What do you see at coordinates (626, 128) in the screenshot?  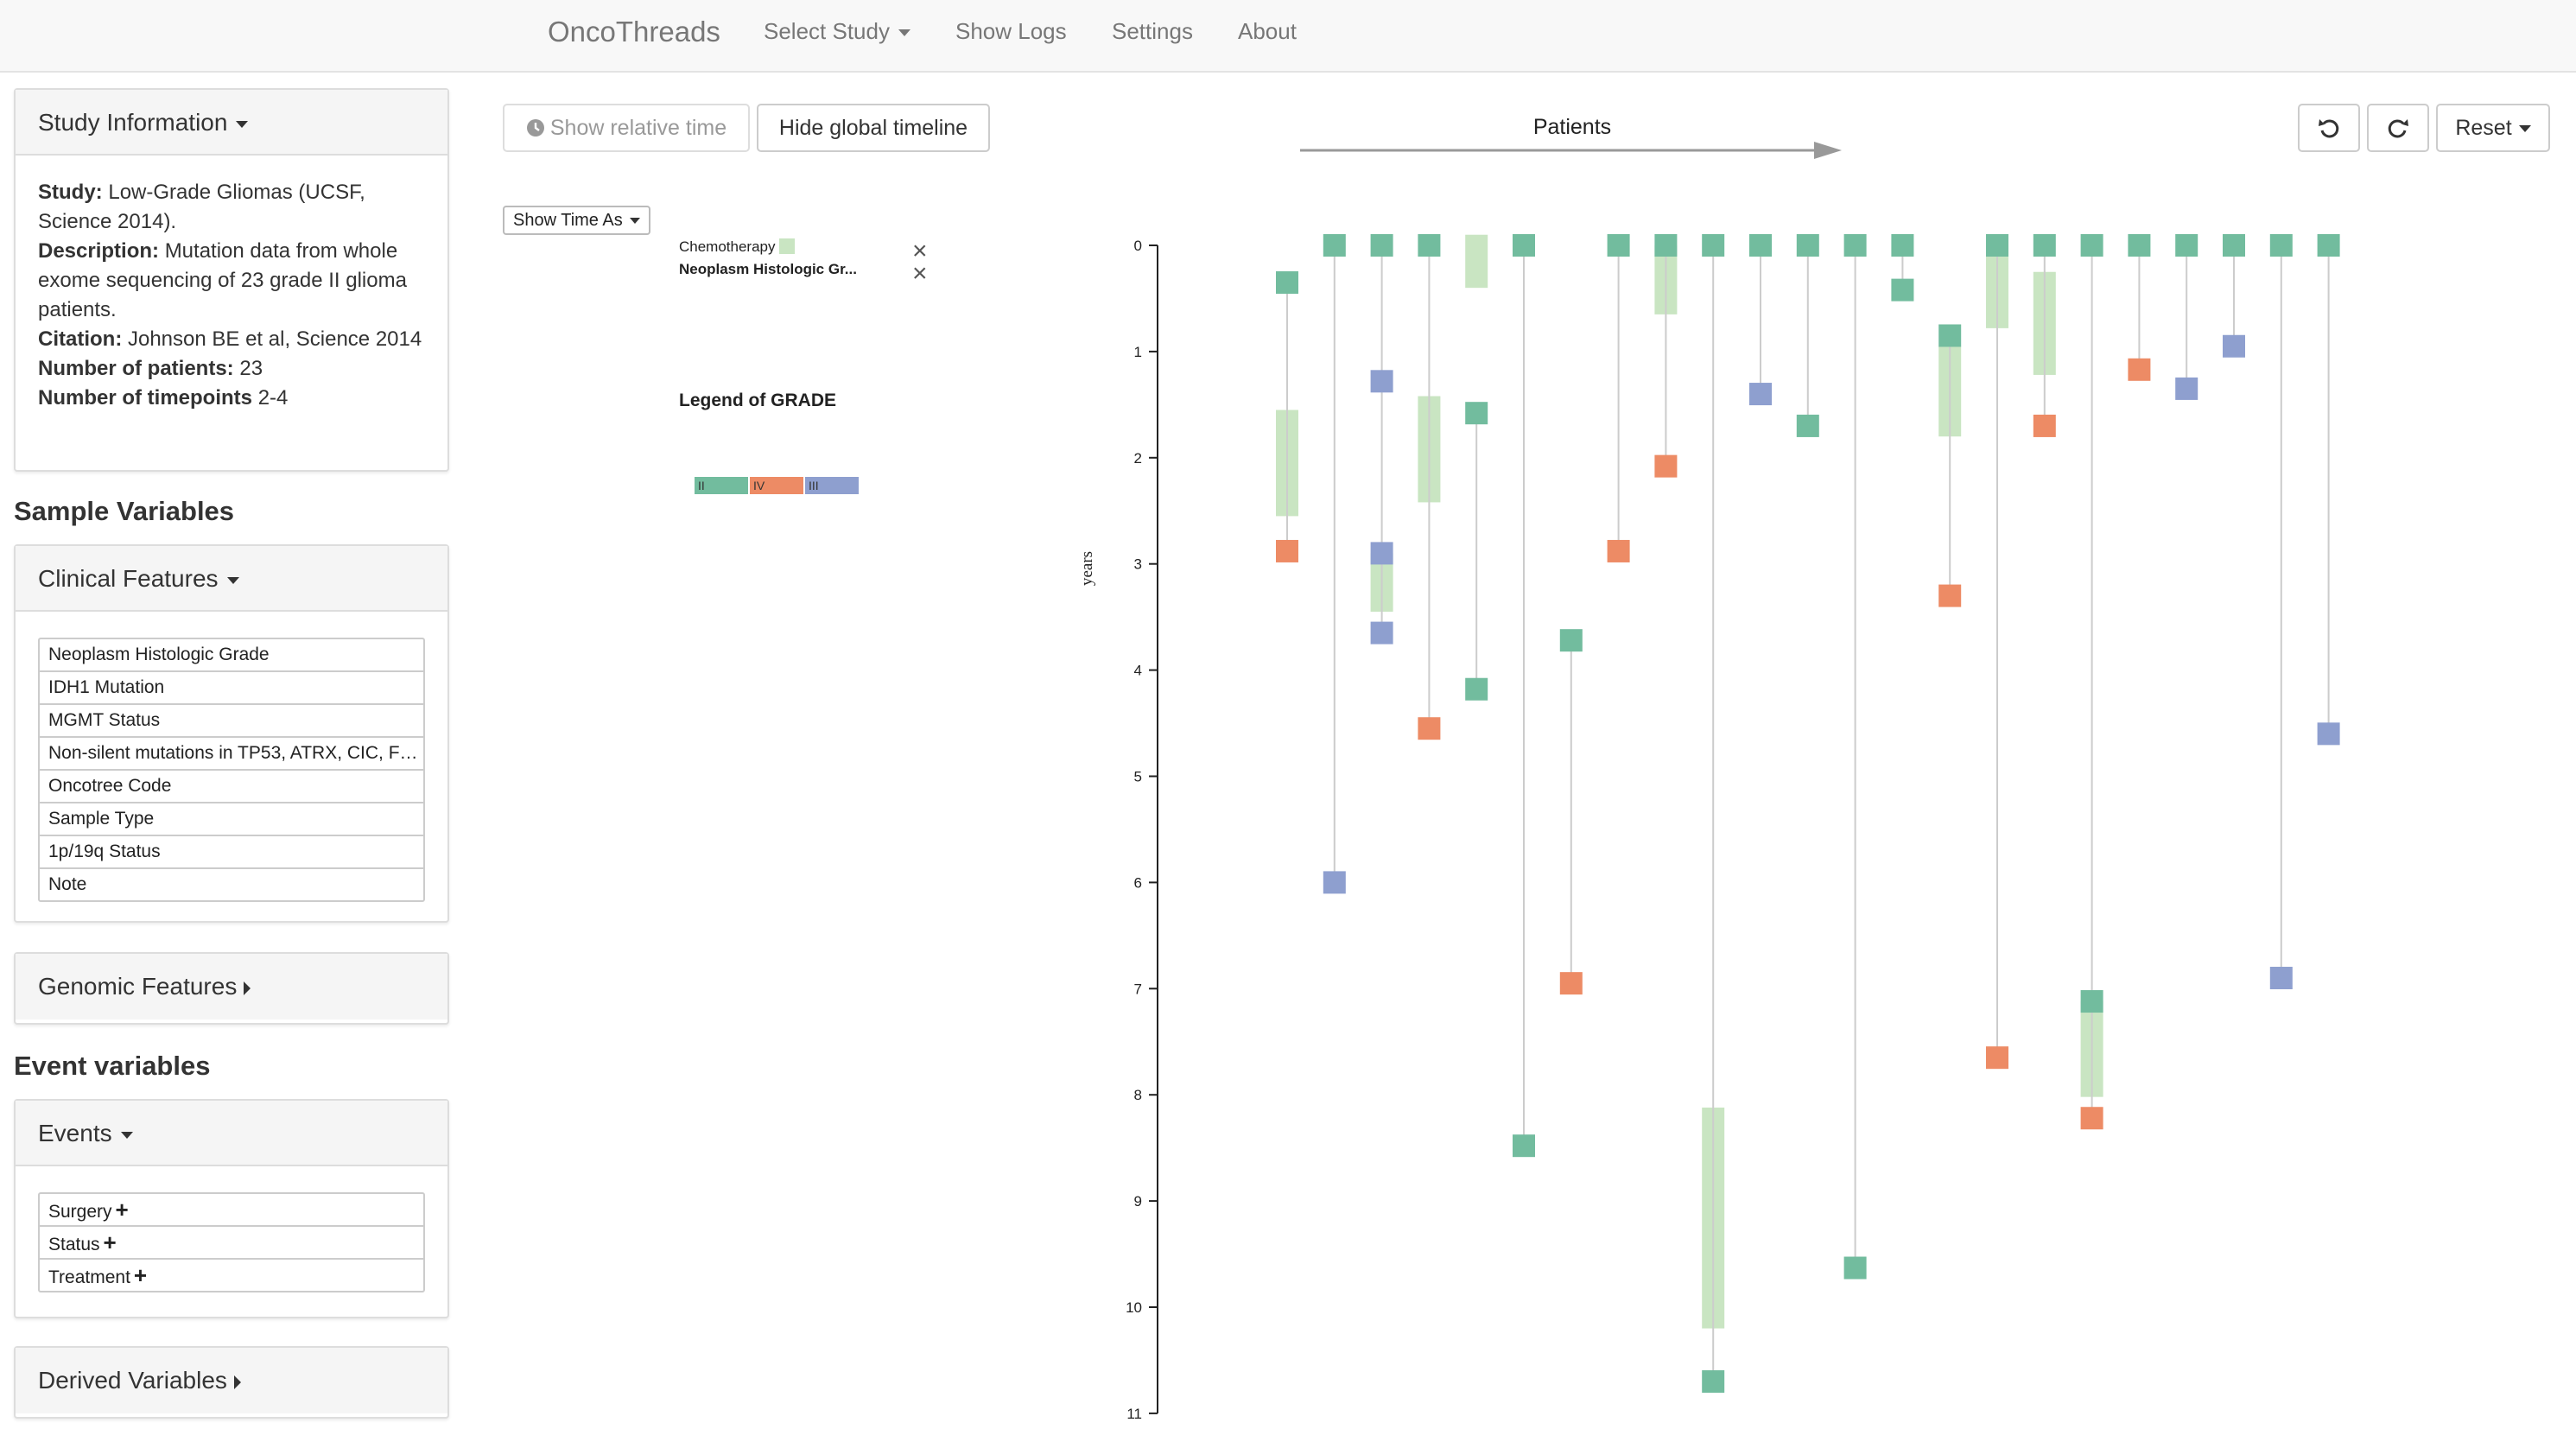 I see `show-relative-time-button: Show relative time` at bounding box center [626, 128].